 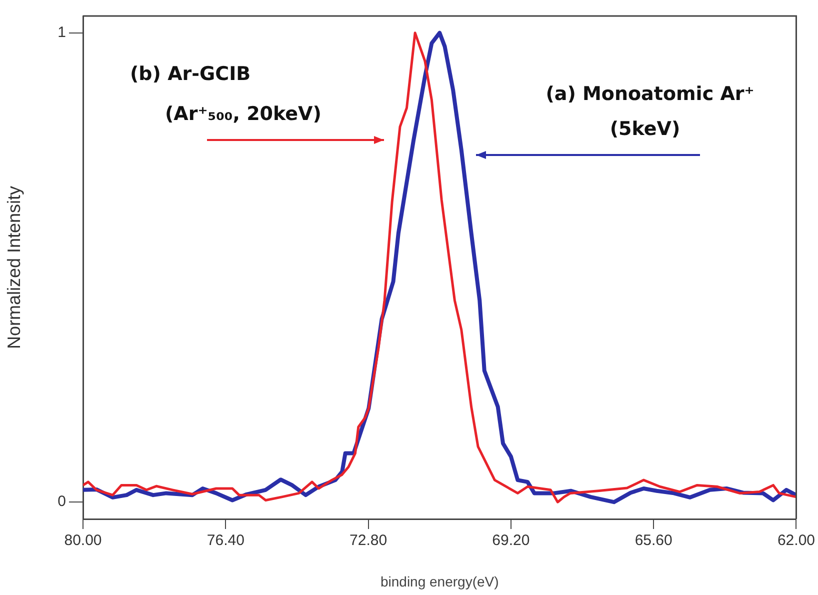 What do you see at coordinates (62, 501) in the screenshot?
I see `y-tick-label: 0` at bounding box center [62, 501].